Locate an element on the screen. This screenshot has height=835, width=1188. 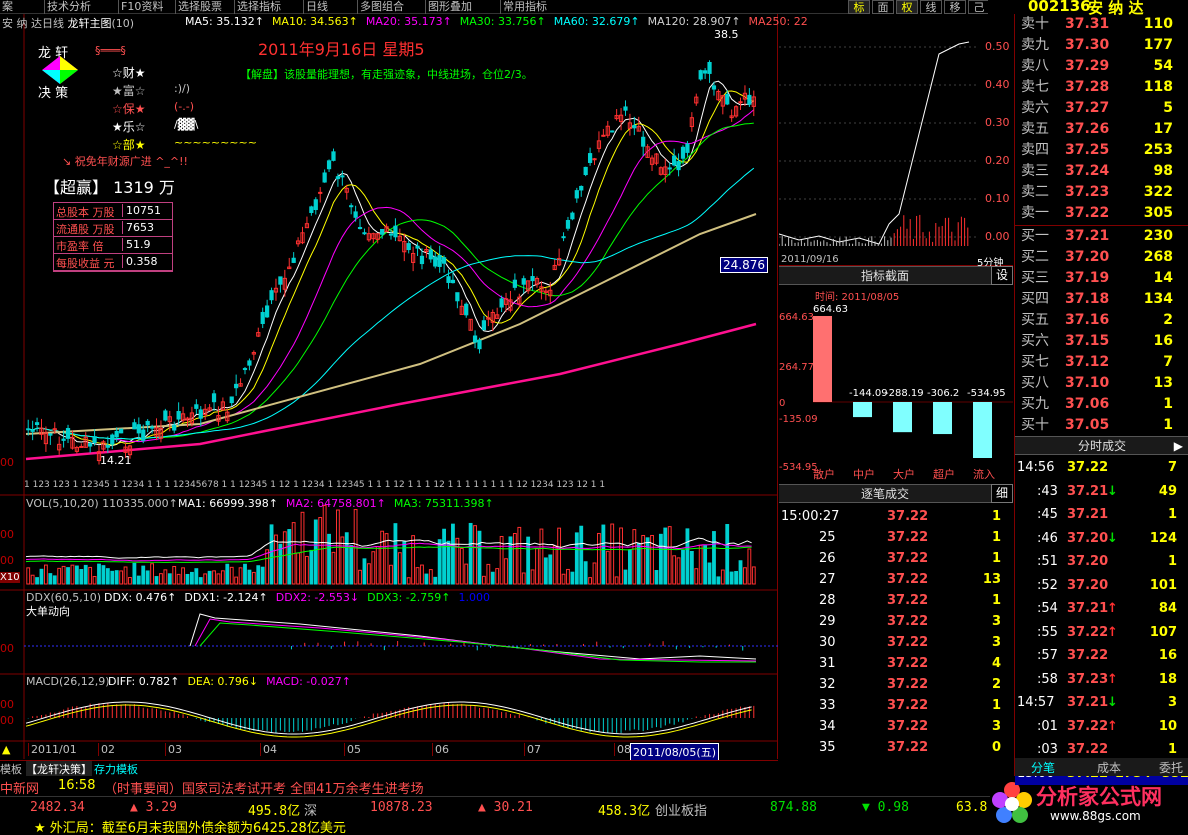
main-indicator-name: 龙轩主图 is located at coordinates (89, 23).